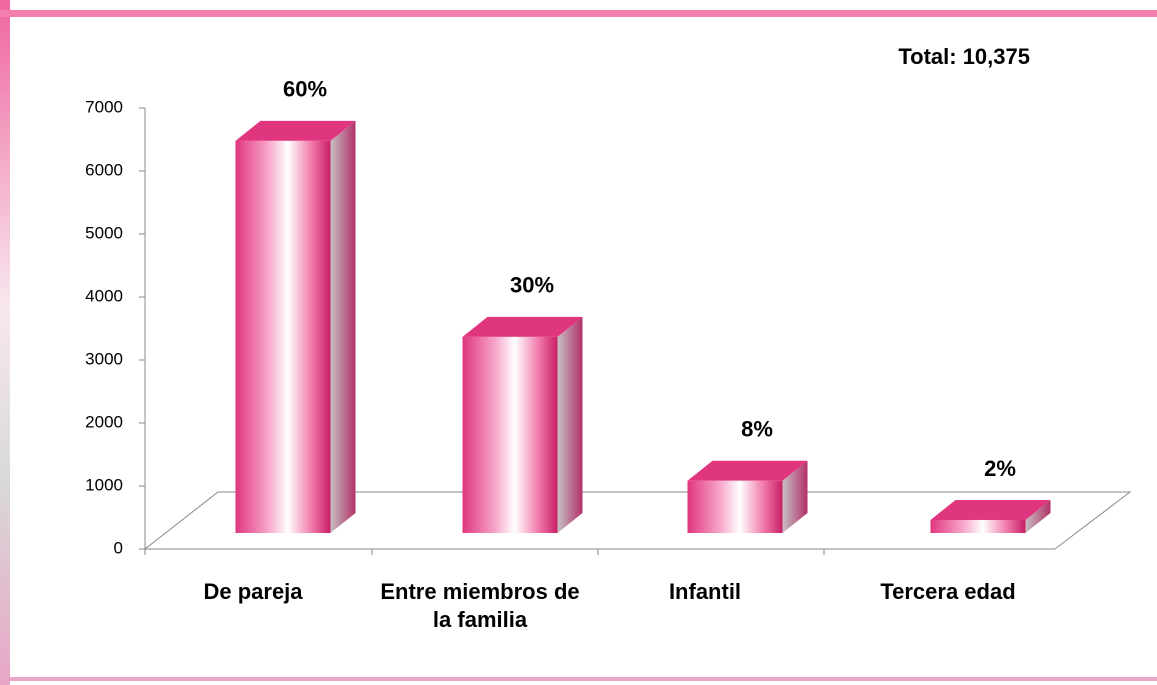  I want to click on value-label: 8%, so click(757, 429).